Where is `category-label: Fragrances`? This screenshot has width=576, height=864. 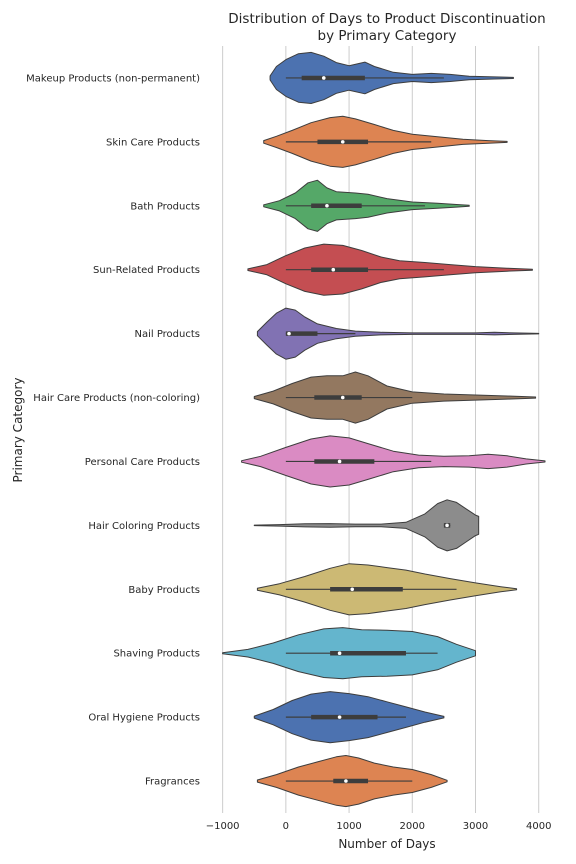
category-label: Fragrances is located at coordinates (172, 782).